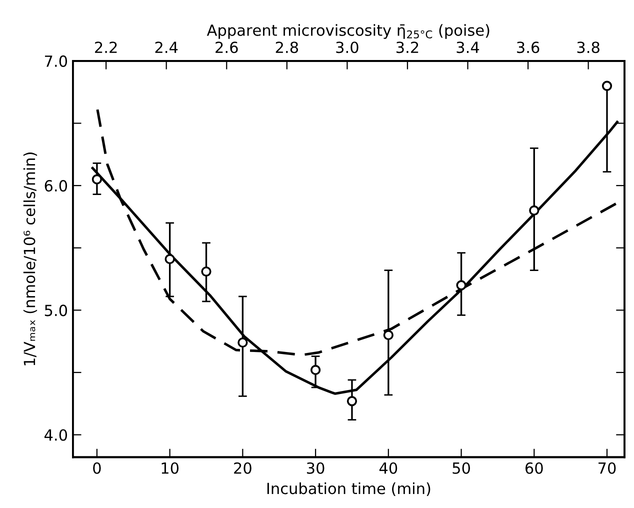  Describe the element at coordinates (56, 61) in the screenshot. I see `y-tick-label: 7.0` at that location.